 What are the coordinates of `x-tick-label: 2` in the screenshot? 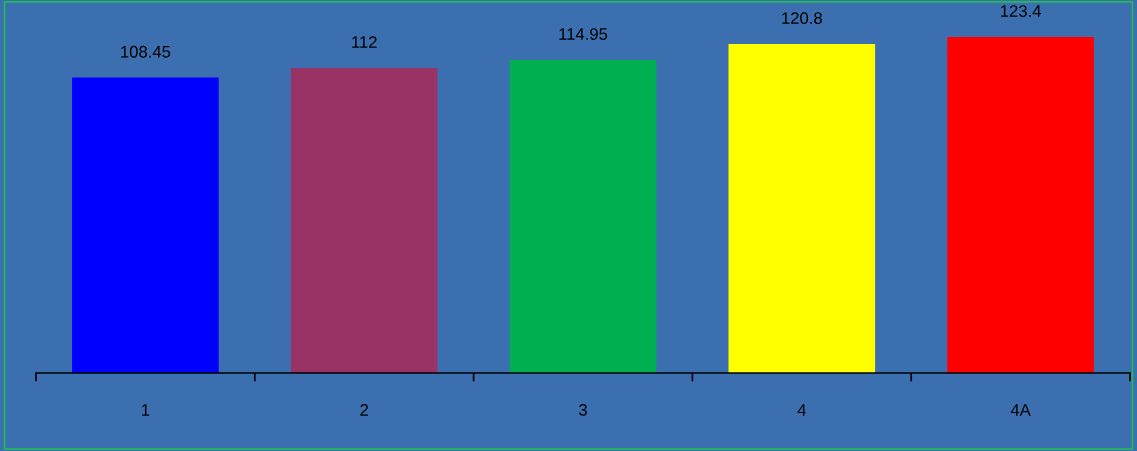 It's located at (364, 410).